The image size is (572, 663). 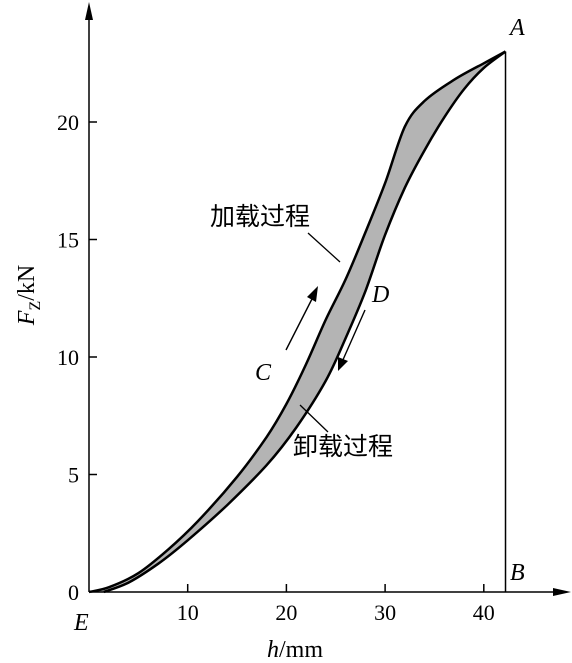 I want to click on y-tick-label: 10, so click(x=68, y=357).